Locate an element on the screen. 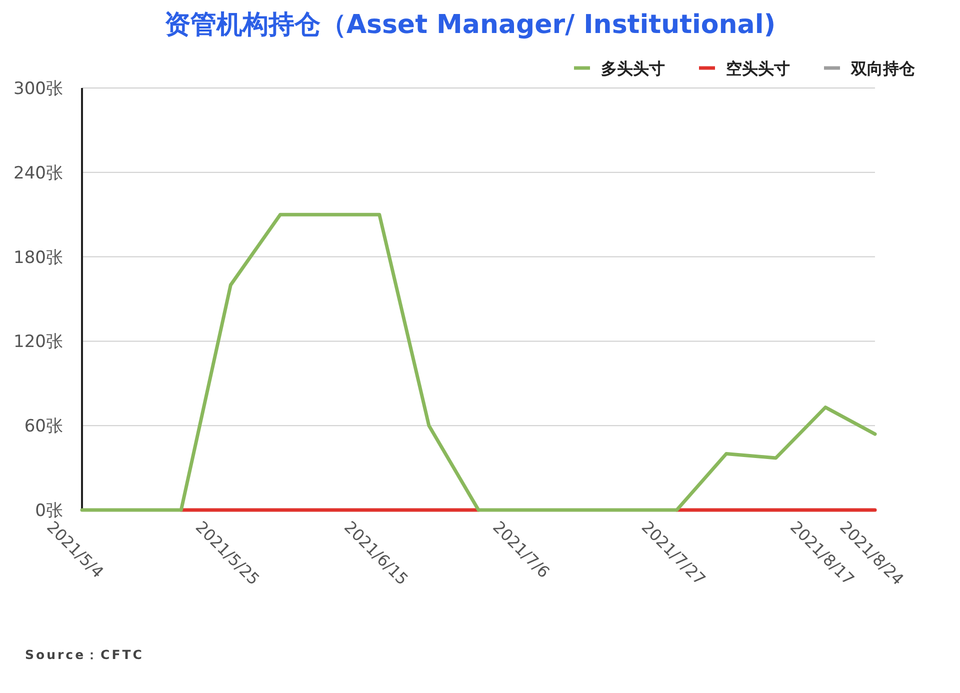 This screenshot has width=960, height=693. legend-label: 双向持仓 is located at coordinates (883, 68).